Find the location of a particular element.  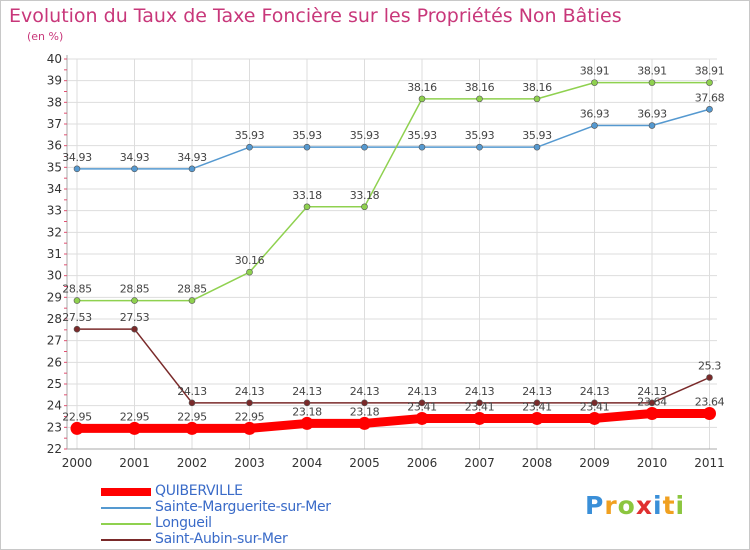

logo-letter: x is located at coordinates (644, 505).